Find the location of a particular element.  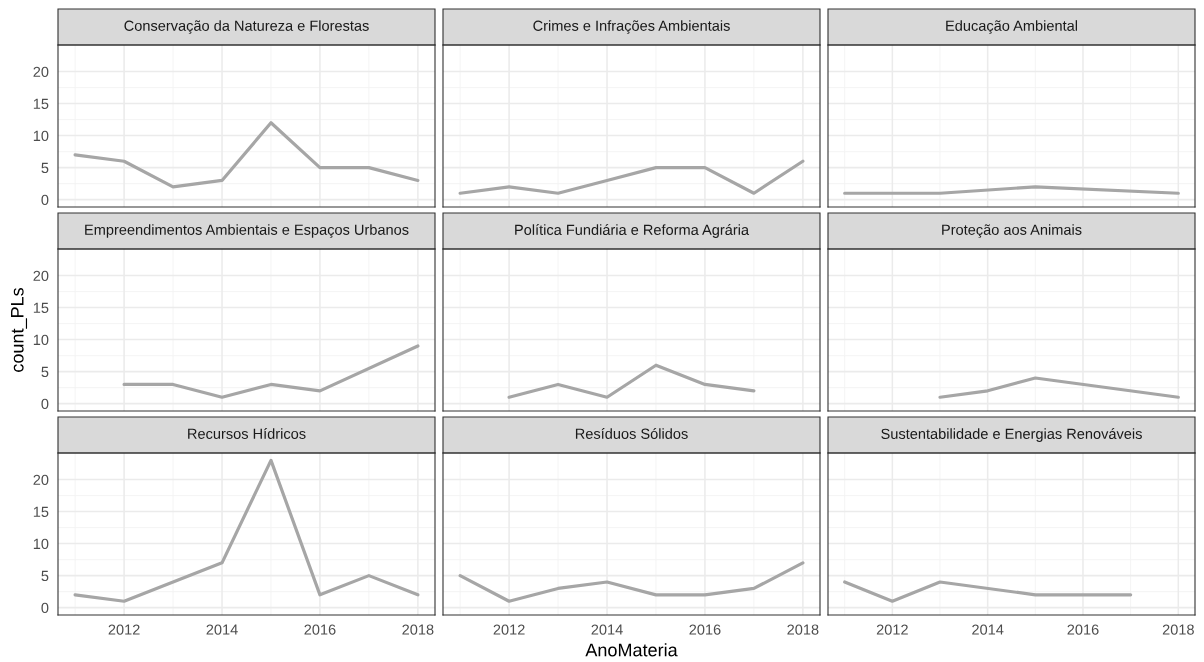

chart-title: Conservação da Natureza e Florestas is located at coordinates (246, 27).